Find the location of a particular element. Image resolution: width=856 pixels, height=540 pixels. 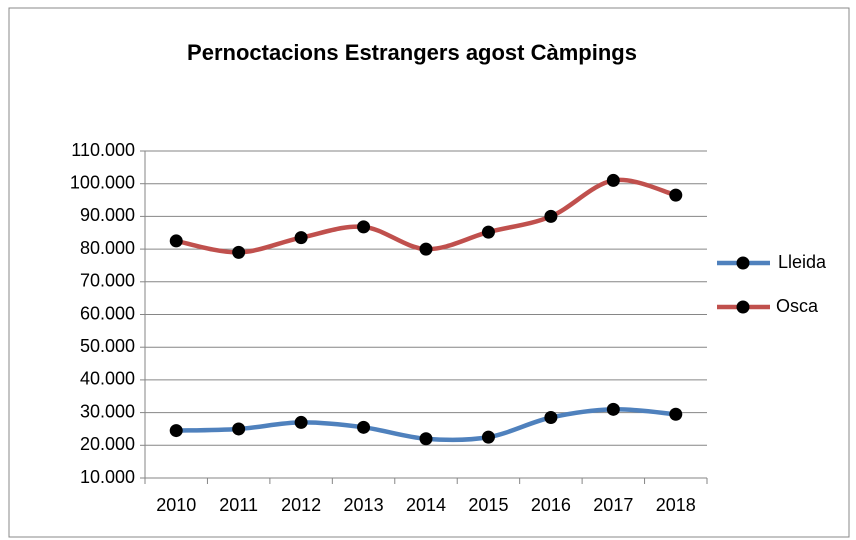

y-tick-label: 90.000 is located at coordinates (107, 215).